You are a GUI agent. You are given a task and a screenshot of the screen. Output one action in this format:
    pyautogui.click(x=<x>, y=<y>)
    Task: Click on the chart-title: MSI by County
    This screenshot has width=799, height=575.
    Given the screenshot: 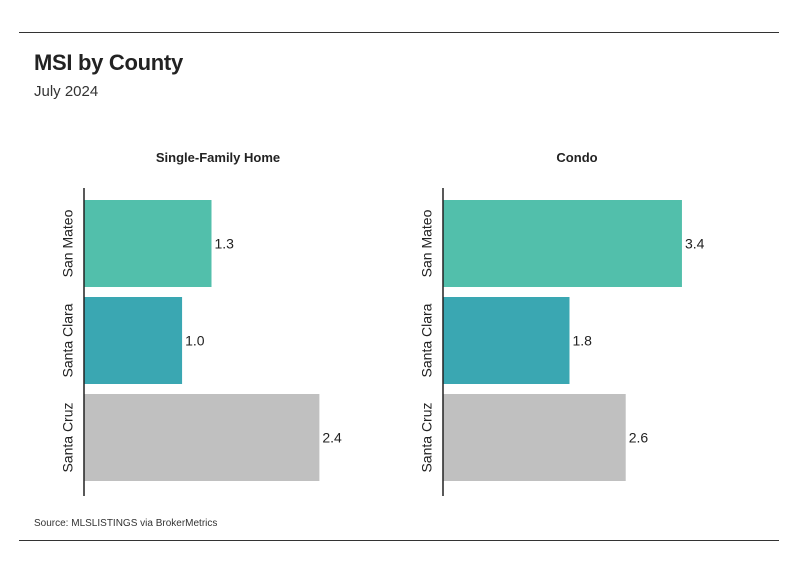 What is the action you would take?
    pyautogui.click(x=108, y=62)
    